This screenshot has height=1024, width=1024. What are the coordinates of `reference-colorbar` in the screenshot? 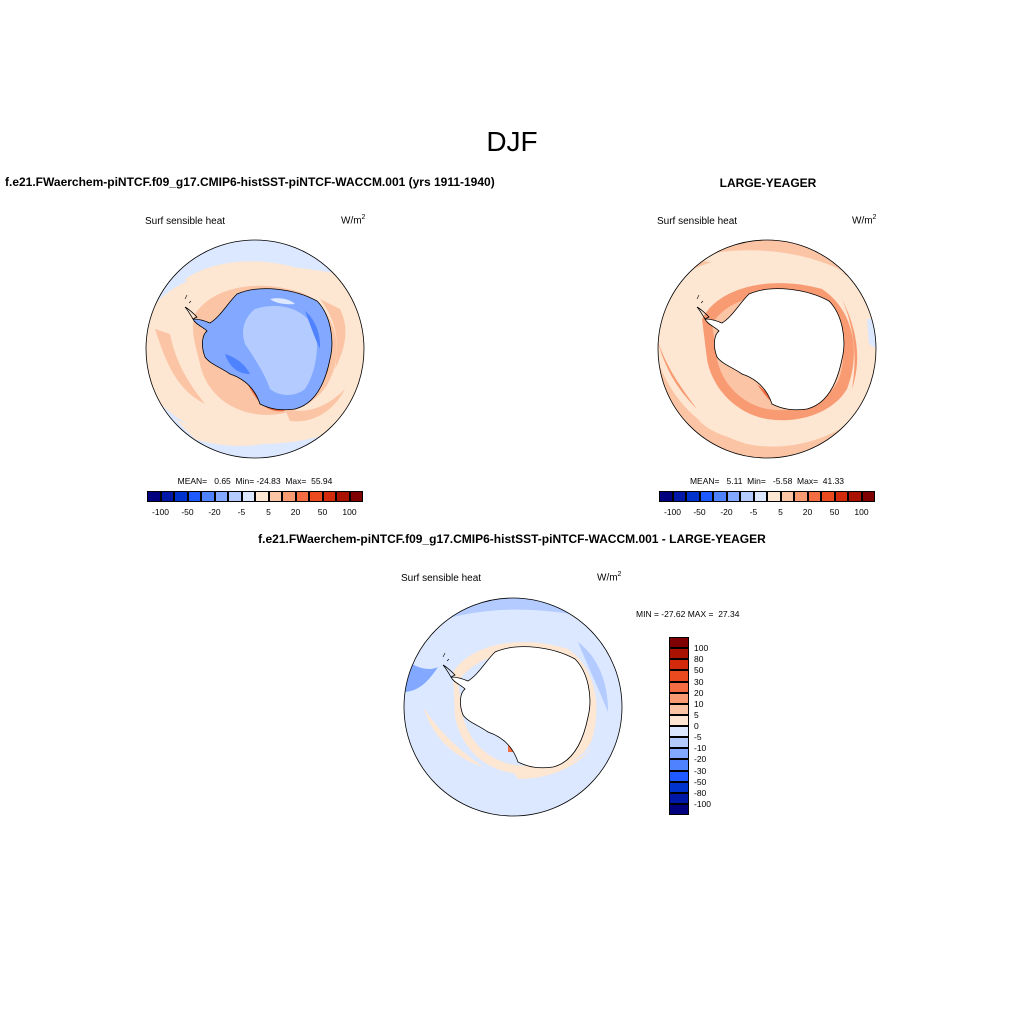 It's located at (767, 496).